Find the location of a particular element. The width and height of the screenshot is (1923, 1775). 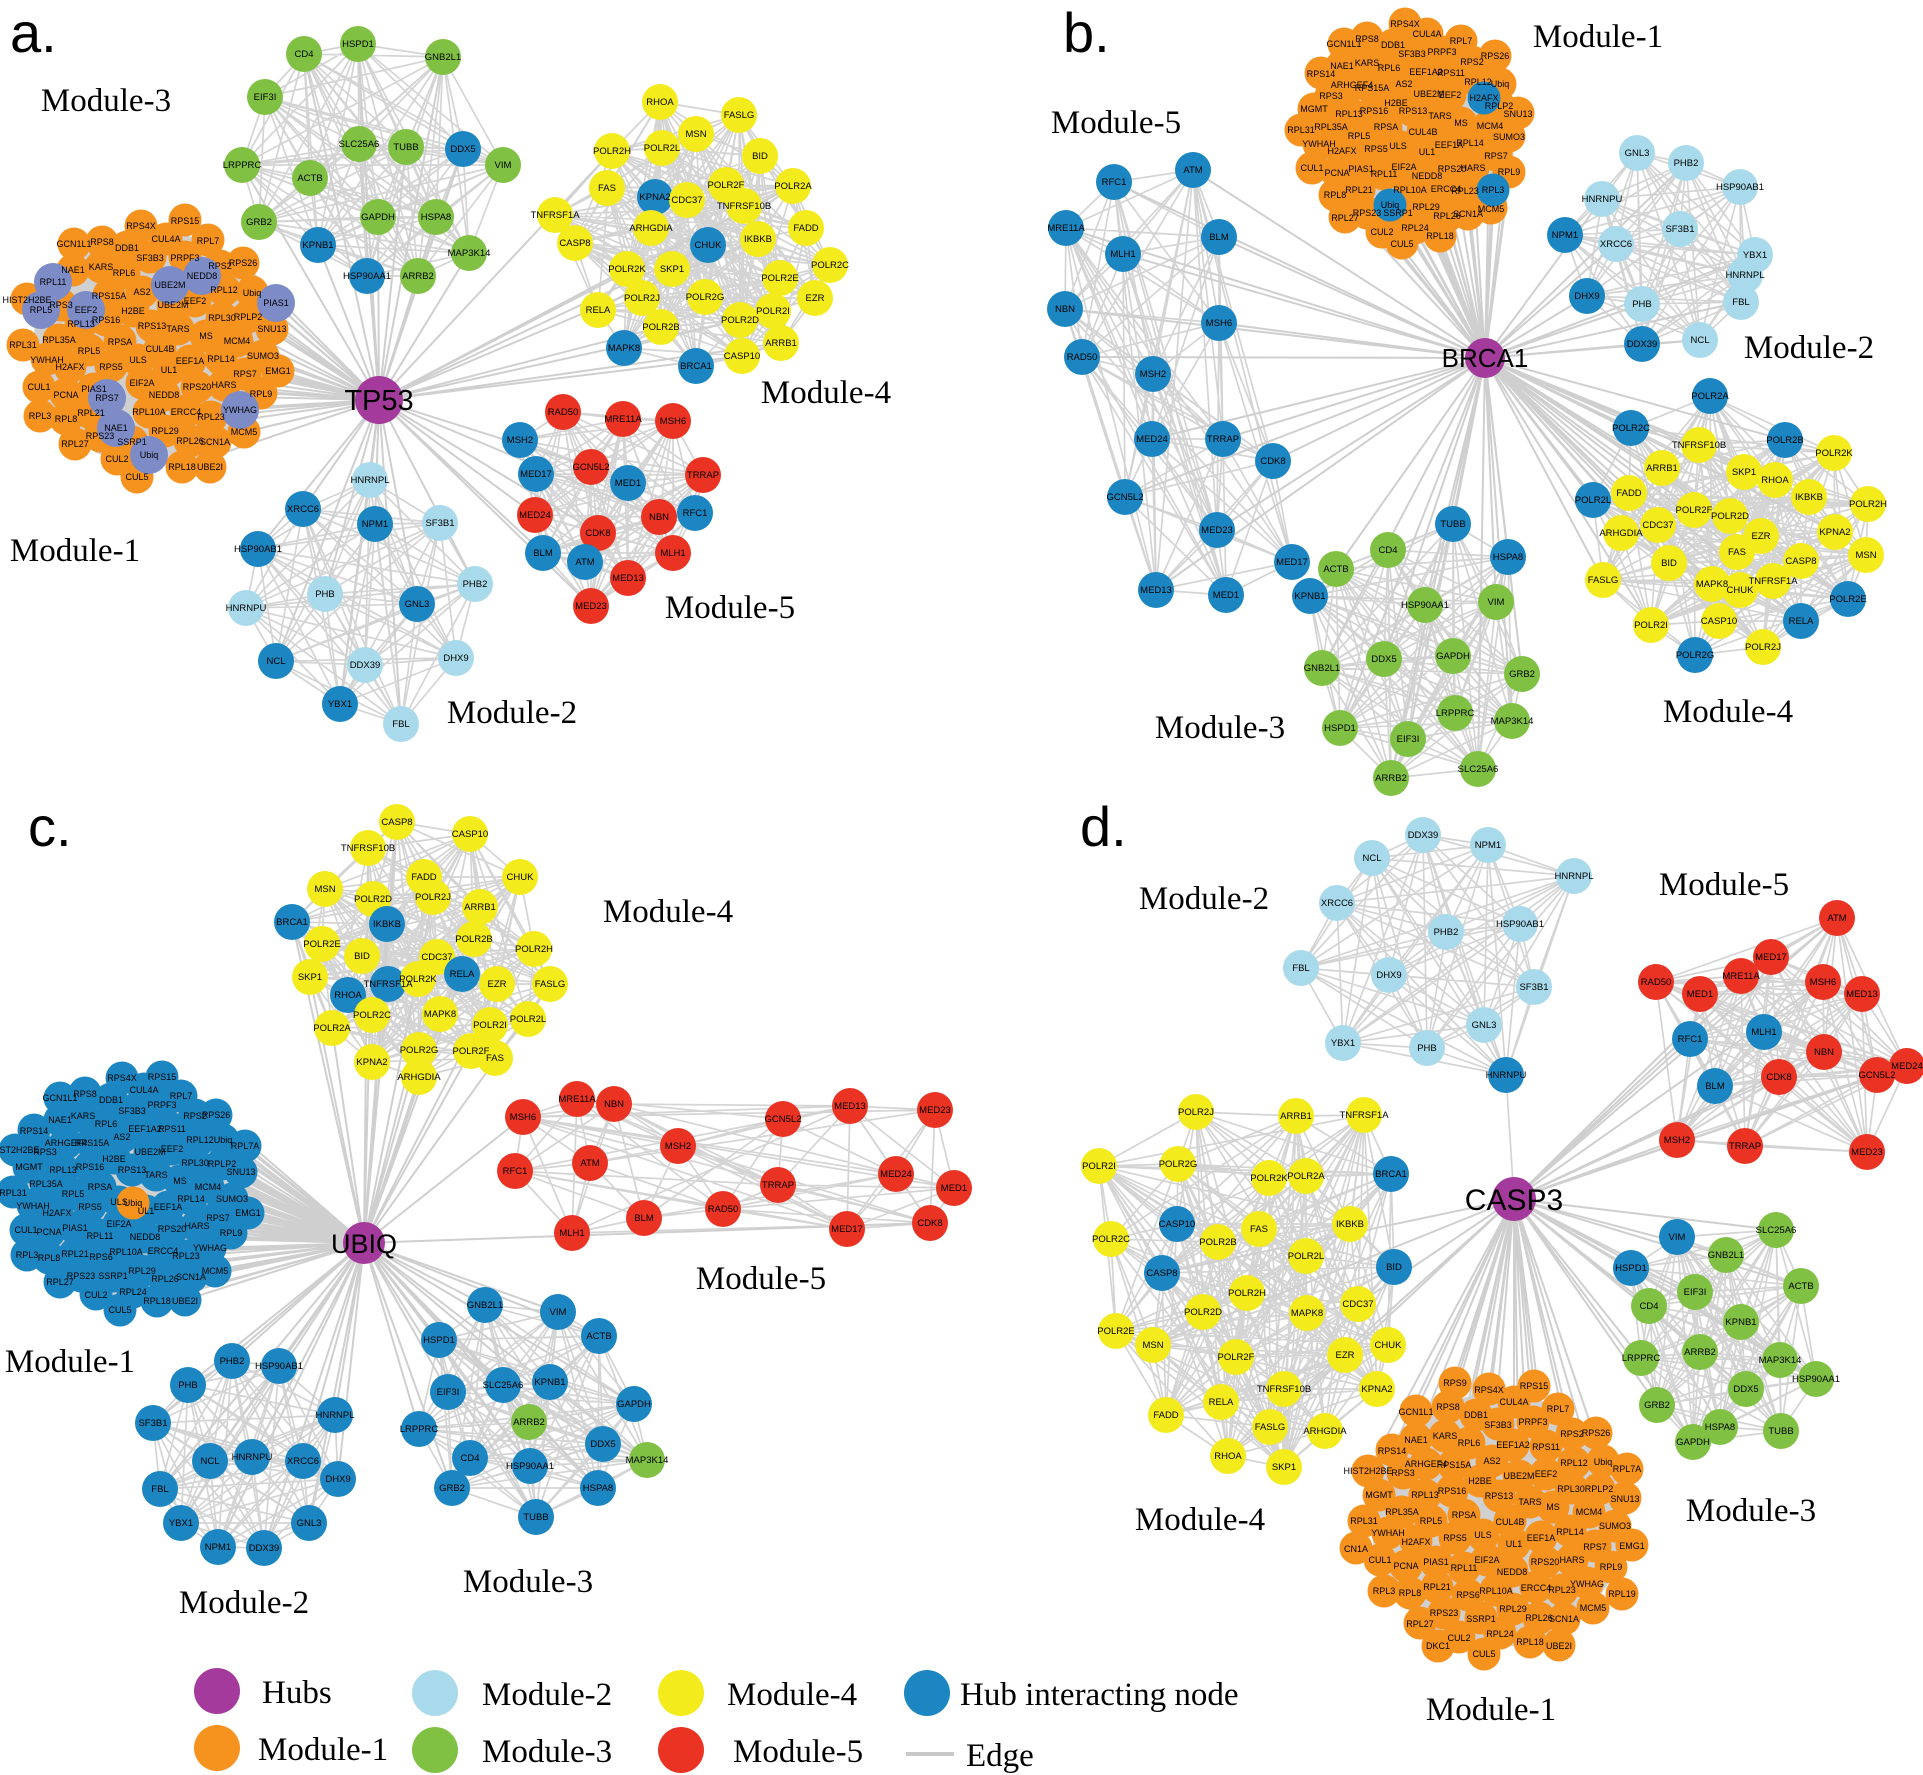

svg-text: RPL3 is located at coordinates (27, 1255).